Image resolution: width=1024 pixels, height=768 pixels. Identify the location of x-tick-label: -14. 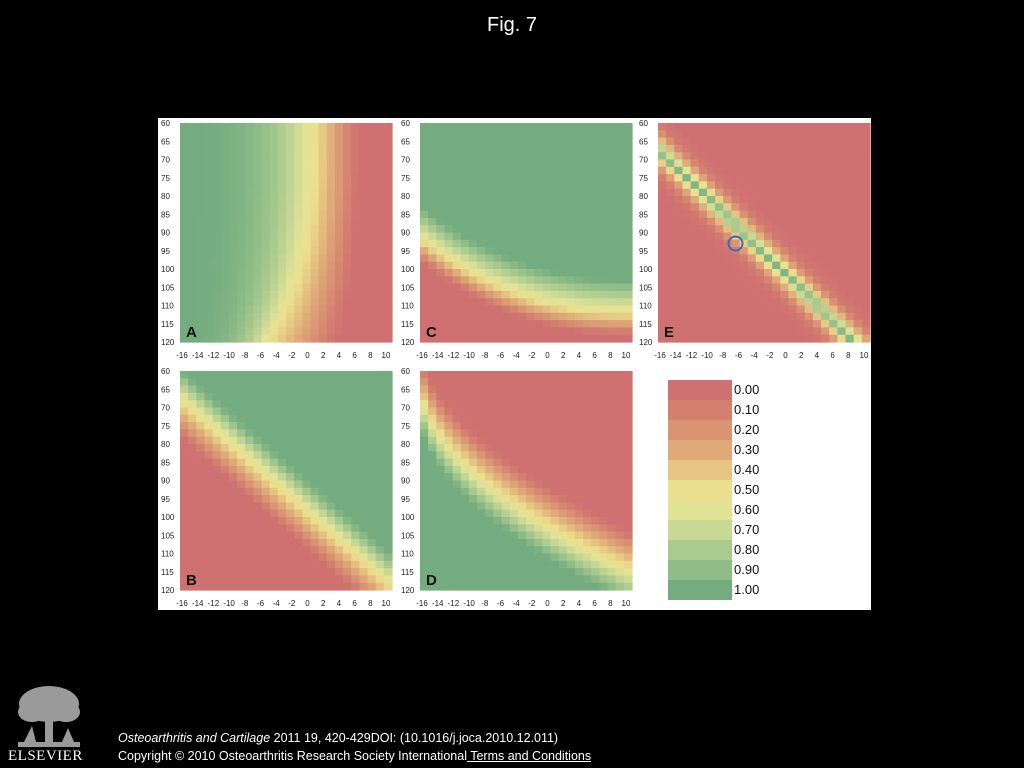
(676, 355).